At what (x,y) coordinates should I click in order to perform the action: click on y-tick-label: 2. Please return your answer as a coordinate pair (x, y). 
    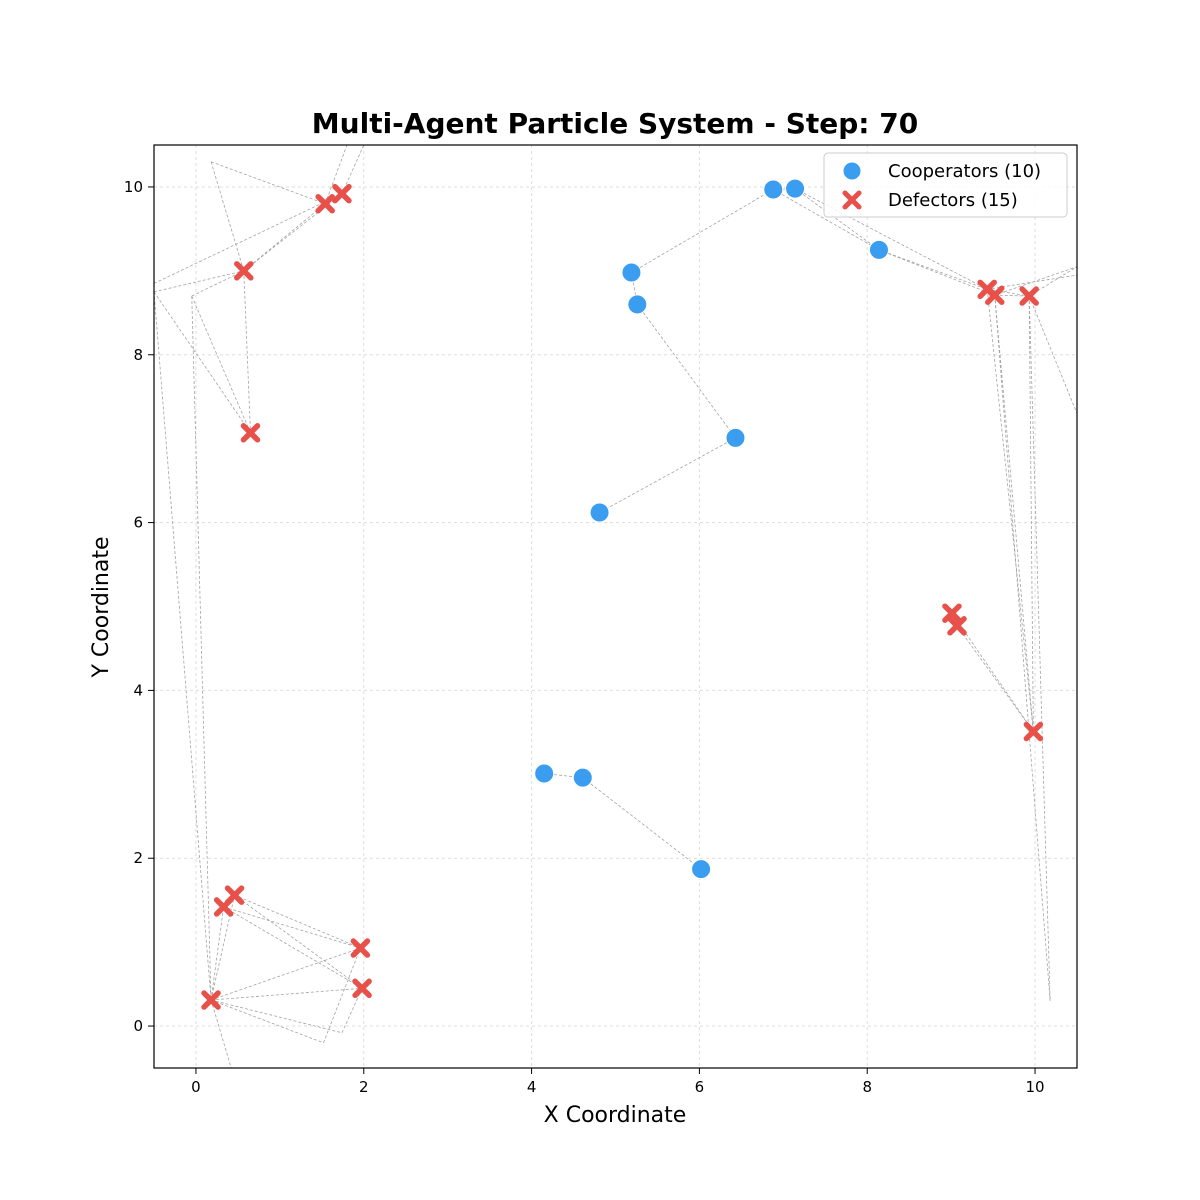
    Looking at the image, I should click on (138, 858).